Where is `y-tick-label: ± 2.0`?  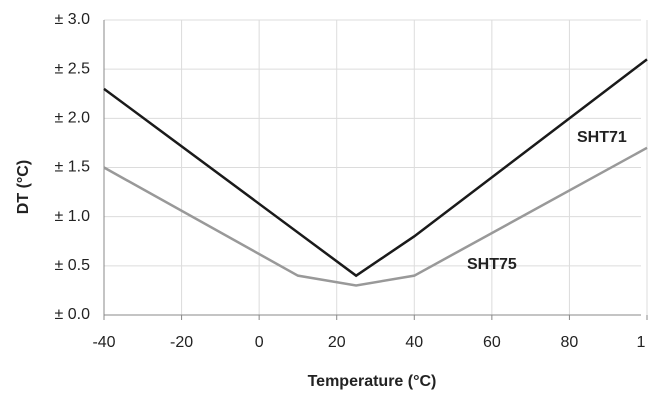 y-tick-label: ± 2.0 is located at coordinates (73, 118).